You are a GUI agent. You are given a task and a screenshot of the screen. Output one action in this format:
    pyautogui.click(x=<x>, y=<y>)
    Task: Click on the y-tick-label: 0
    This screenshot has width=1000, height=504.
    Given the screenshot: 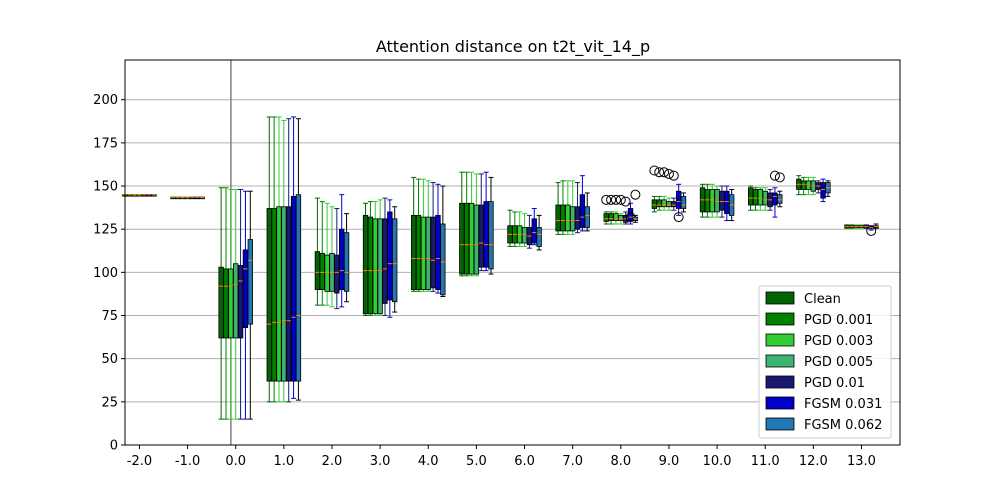 What is the action you would take?
    pyautogui.click(x=114, y=446)
    